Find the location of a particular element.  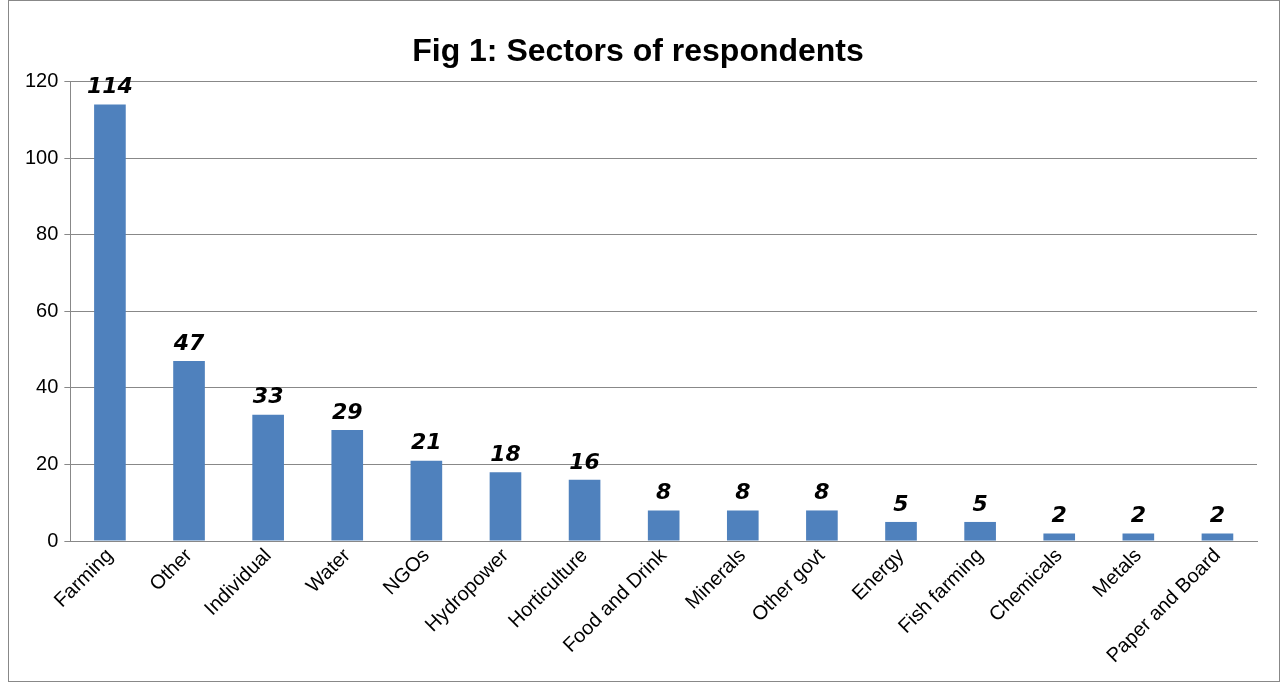

chart-title: Fig 1: Sectors of respondents is located at coordinates (638, 50).